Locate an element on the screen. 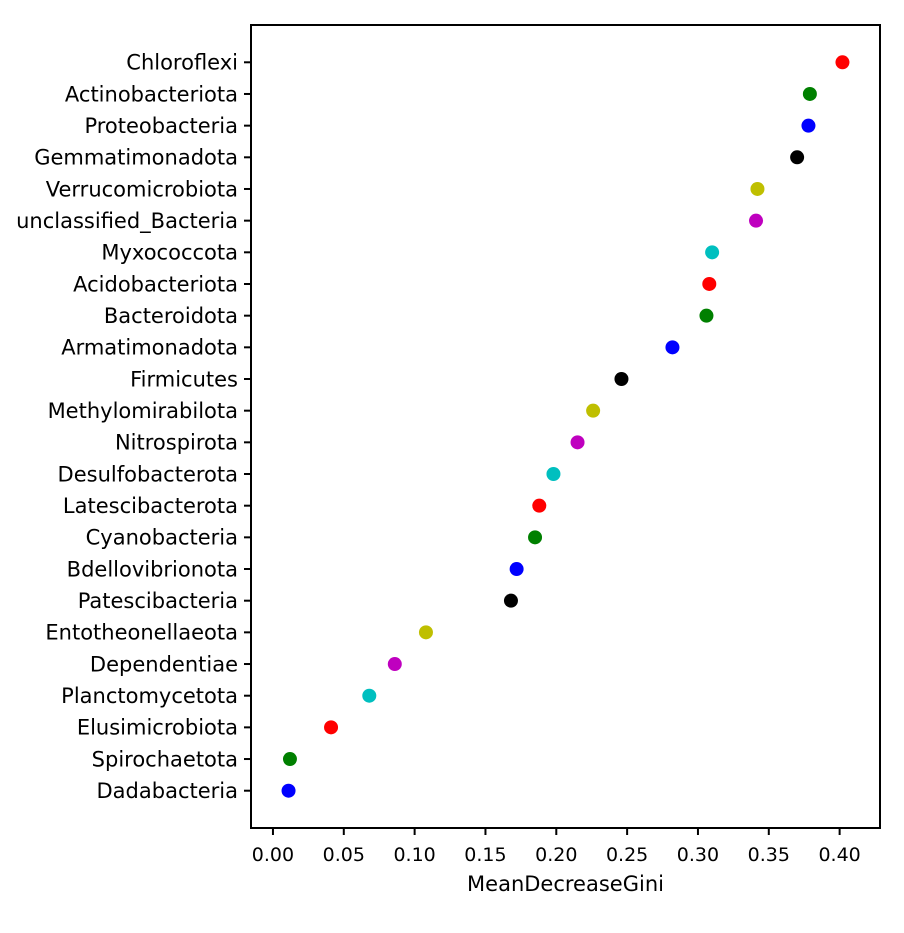 The width and height of the screenshot is (904, 933). category-label-actinobacteriota: Actinobacteriota is located at coordinates (151, 94).